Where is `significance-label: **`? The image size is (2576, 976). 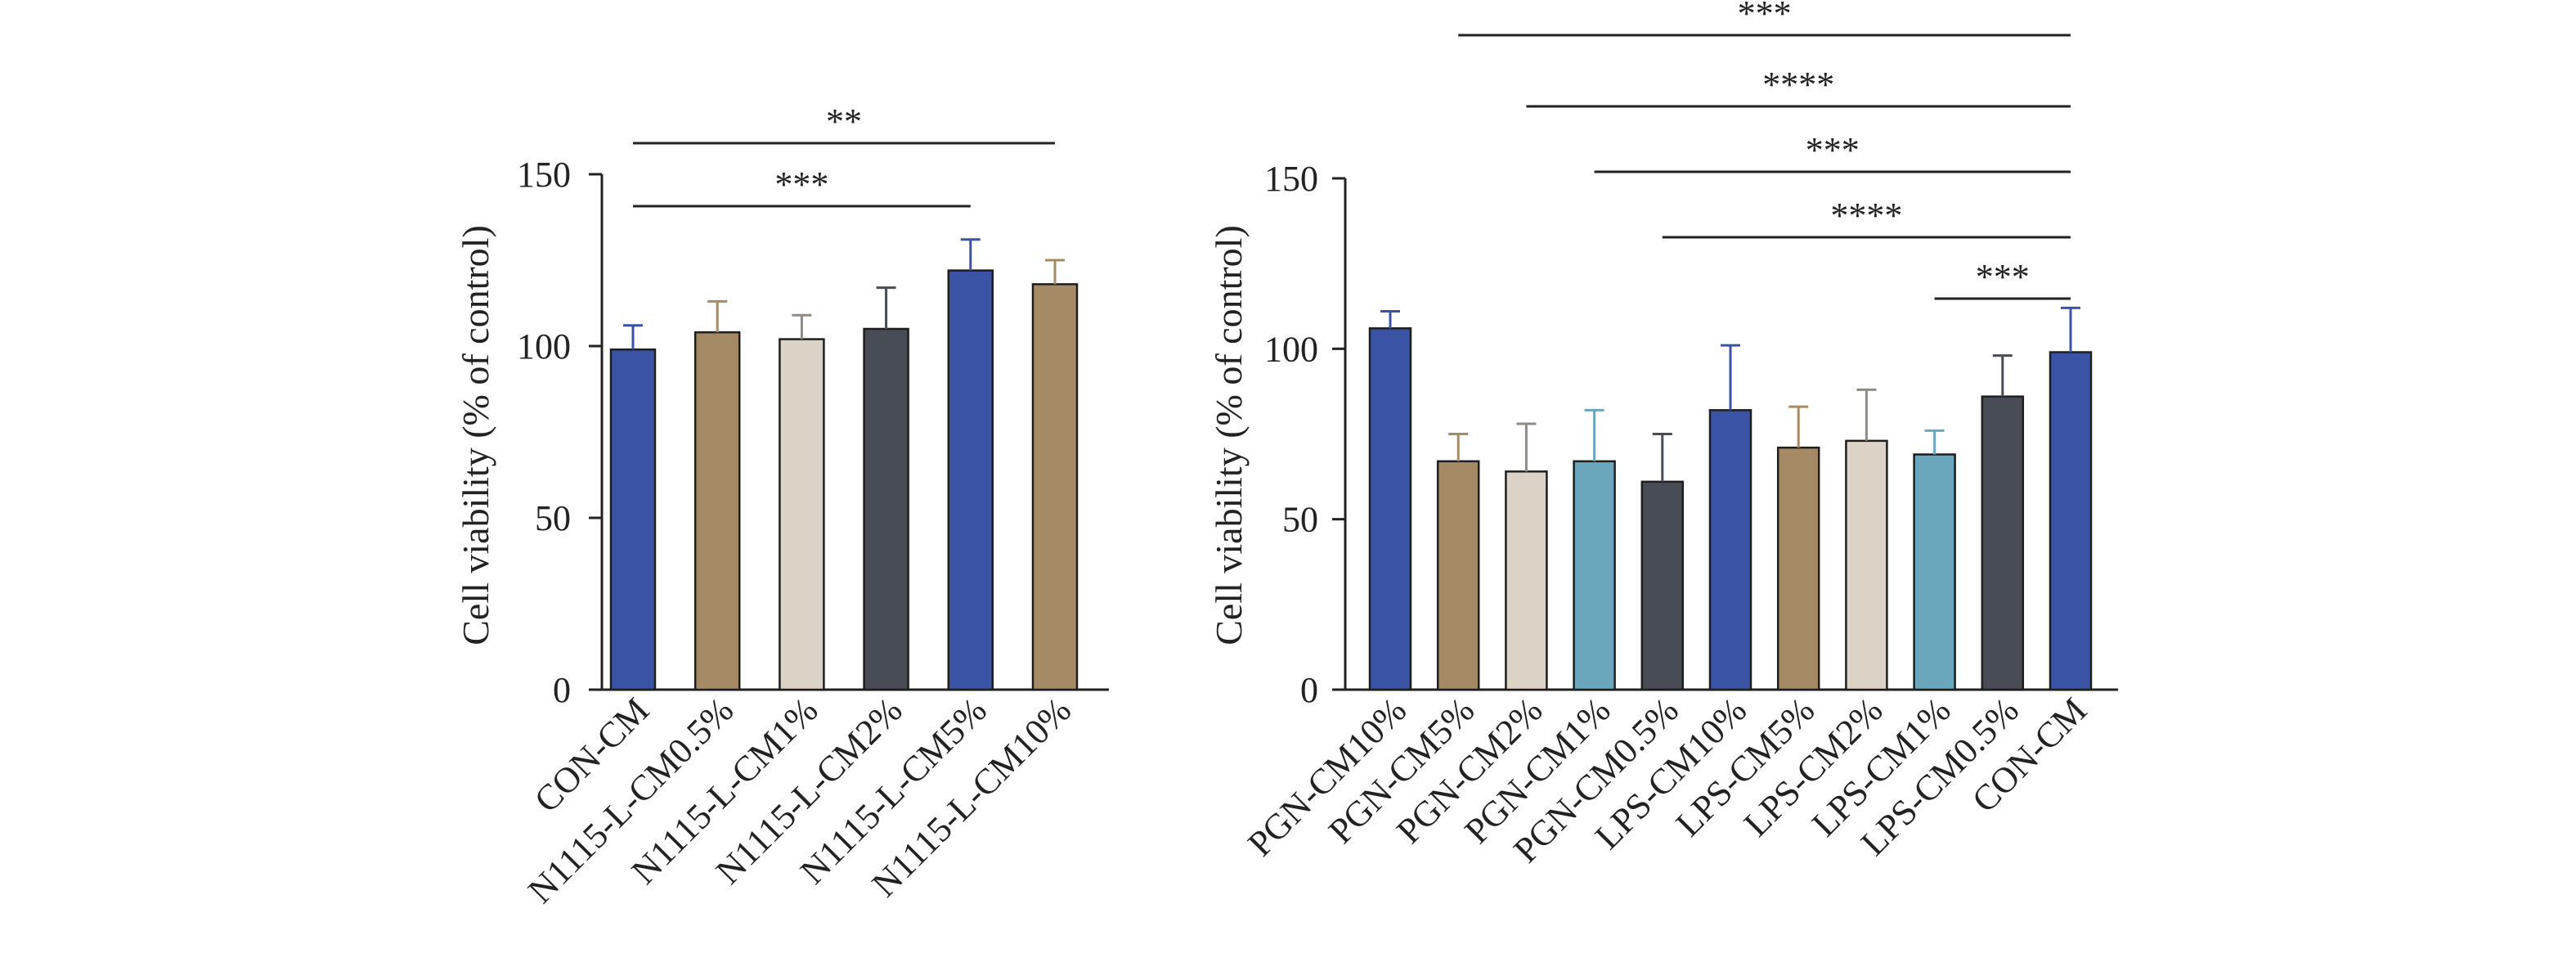 significance-label: ** is located at coordinates (844, 122).